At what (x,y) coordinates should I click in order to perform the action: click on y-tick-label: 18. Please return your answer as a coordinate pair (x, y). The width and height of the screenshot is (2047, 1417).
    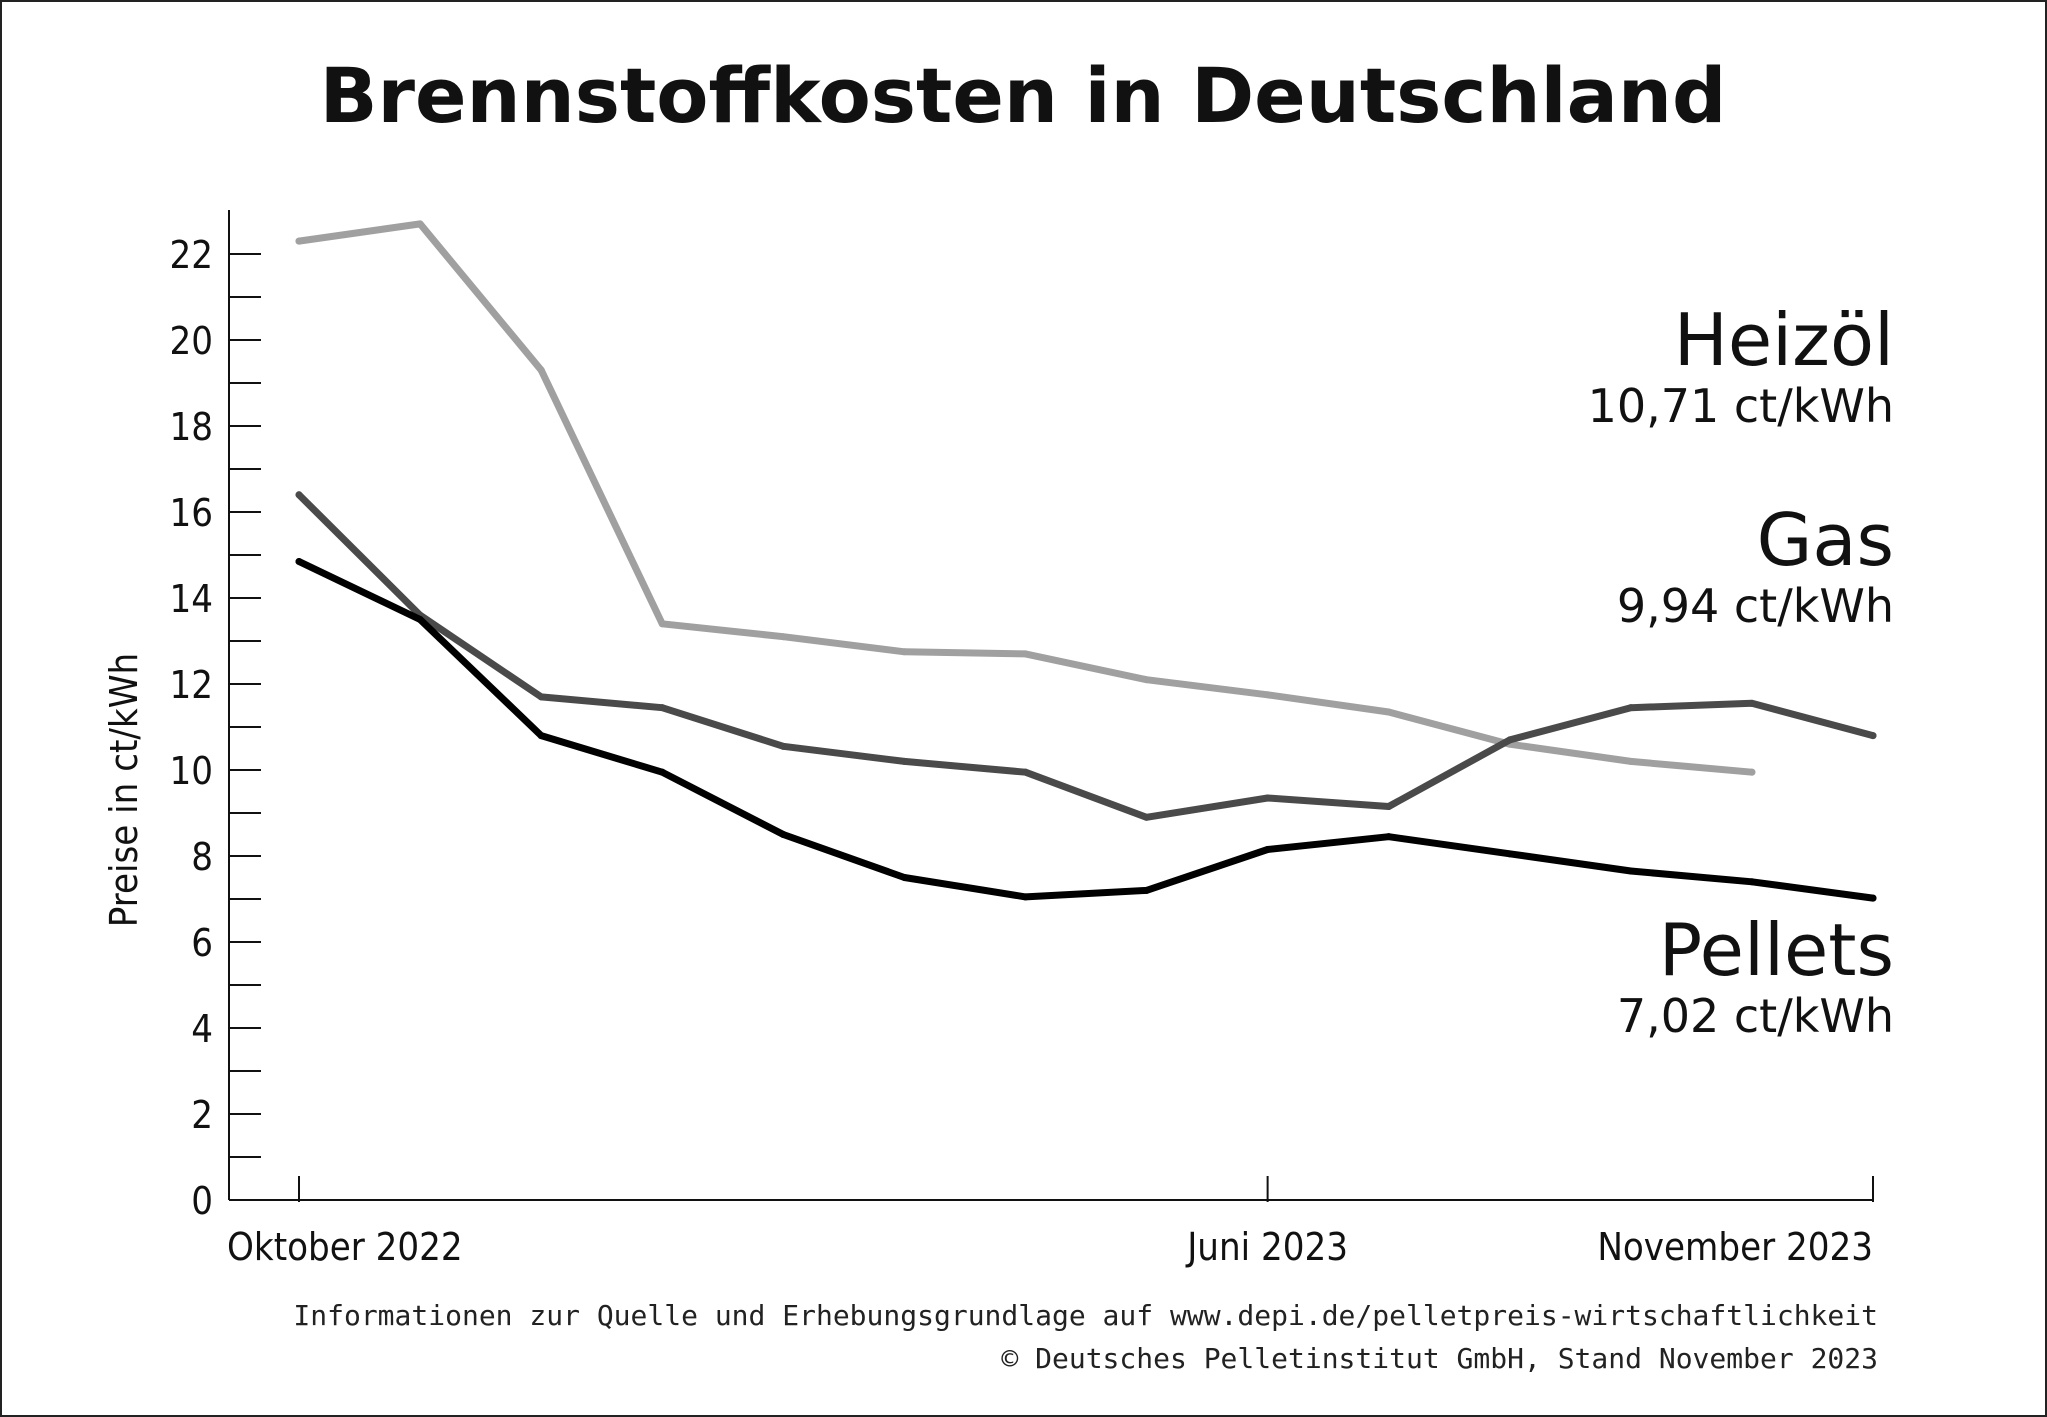
    Looking at the image, I should click on (192, 427).